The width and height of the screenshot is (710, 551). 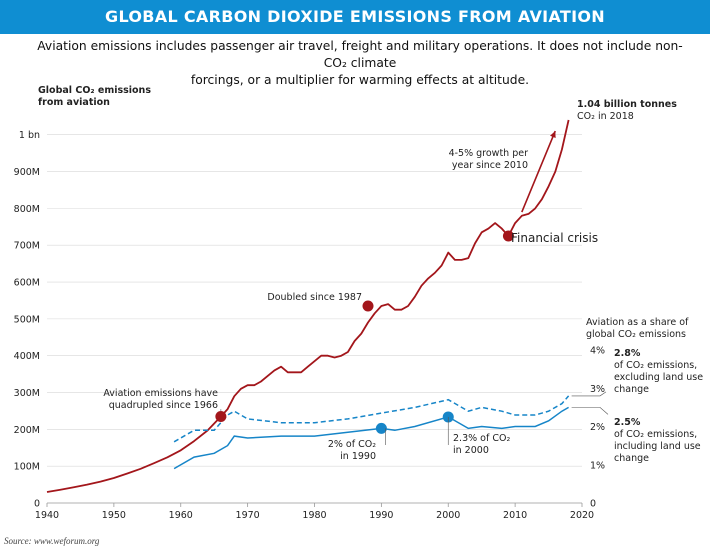 What do you see at coordinates (597, 351) in the screenshot?
I see `y2-tick-label: 4%` at bounding box center [597, 351].